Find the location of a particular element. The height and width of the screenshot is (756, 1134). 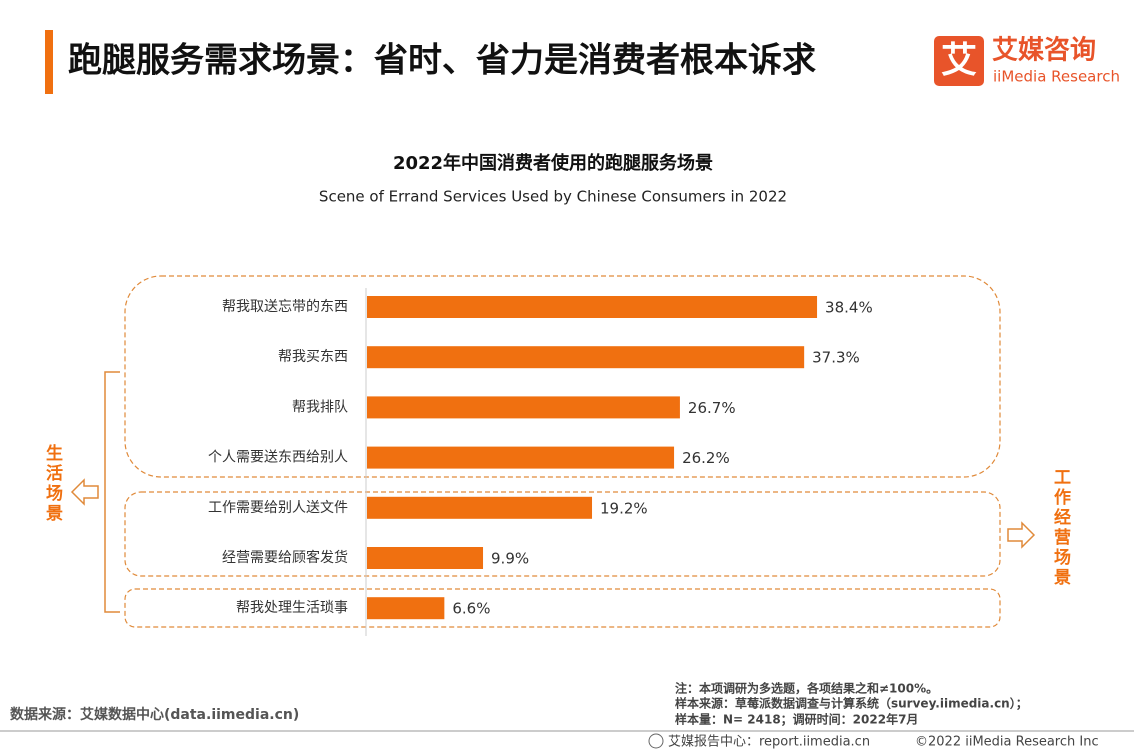

category-label: 帮我排队 is located at coordinates (320, 407).